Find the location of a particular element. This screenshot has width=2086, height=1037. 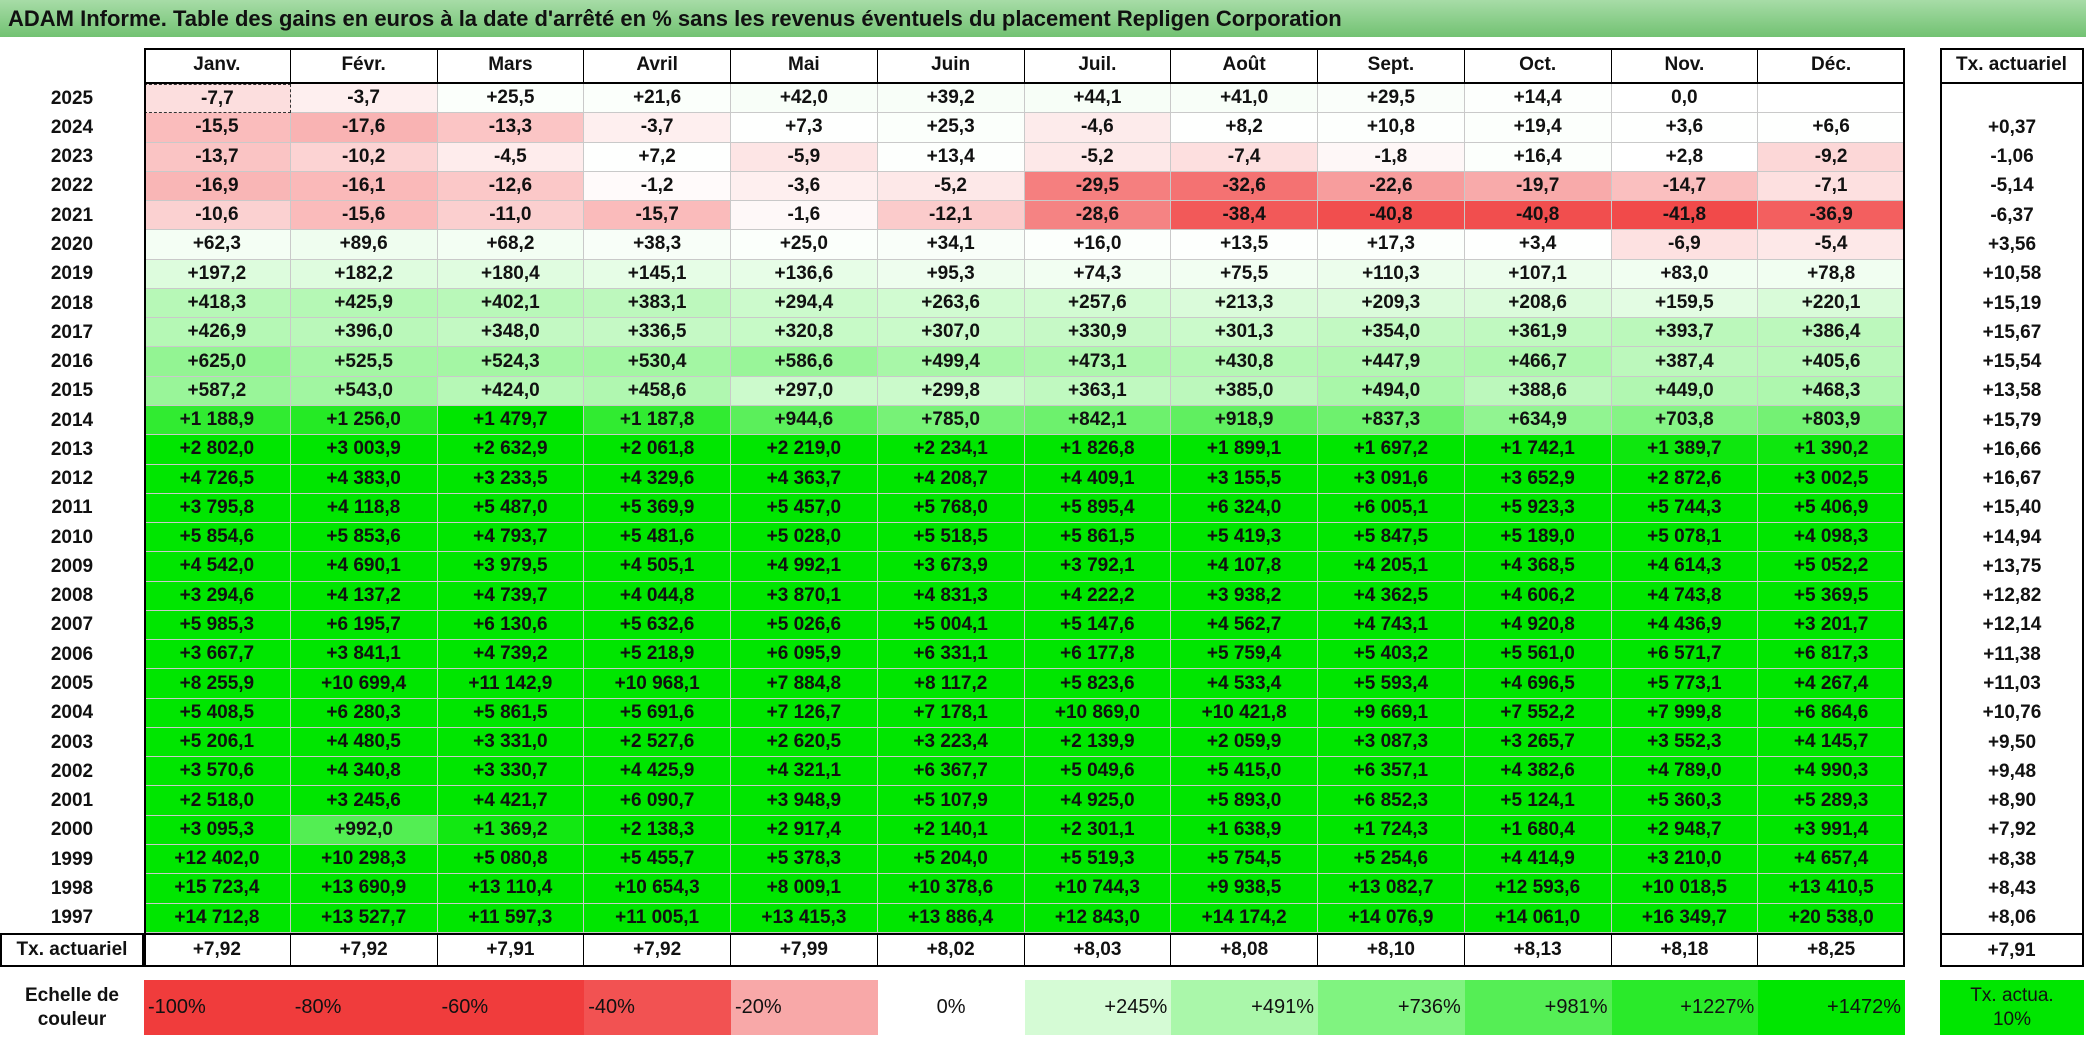

tx-cell: +11,03 is located at coordinates (2012, 684).